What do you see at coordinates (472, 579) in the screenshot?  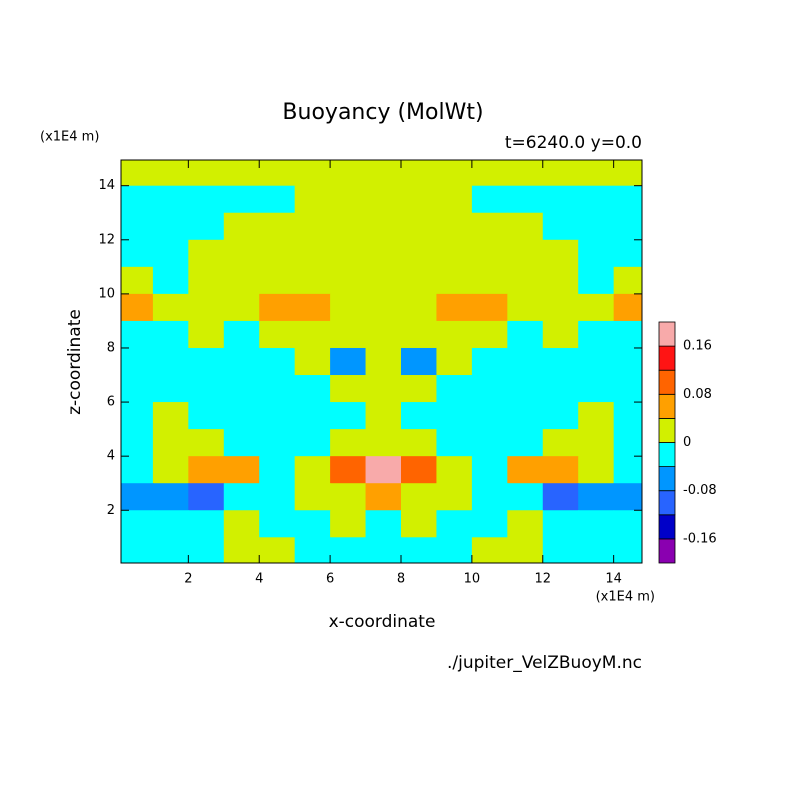 I see `x-tick-label: 10` at bounding box center [472, 579].